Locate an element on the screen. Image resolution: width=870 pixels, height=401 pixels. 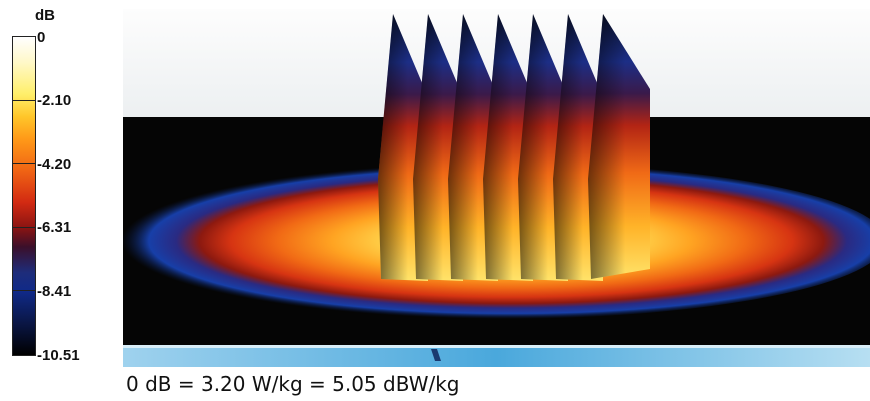
reference-caption: 0 dB = 3.20 W/kg = 5.05 dBW/kg is located at coordinates (293, 384).